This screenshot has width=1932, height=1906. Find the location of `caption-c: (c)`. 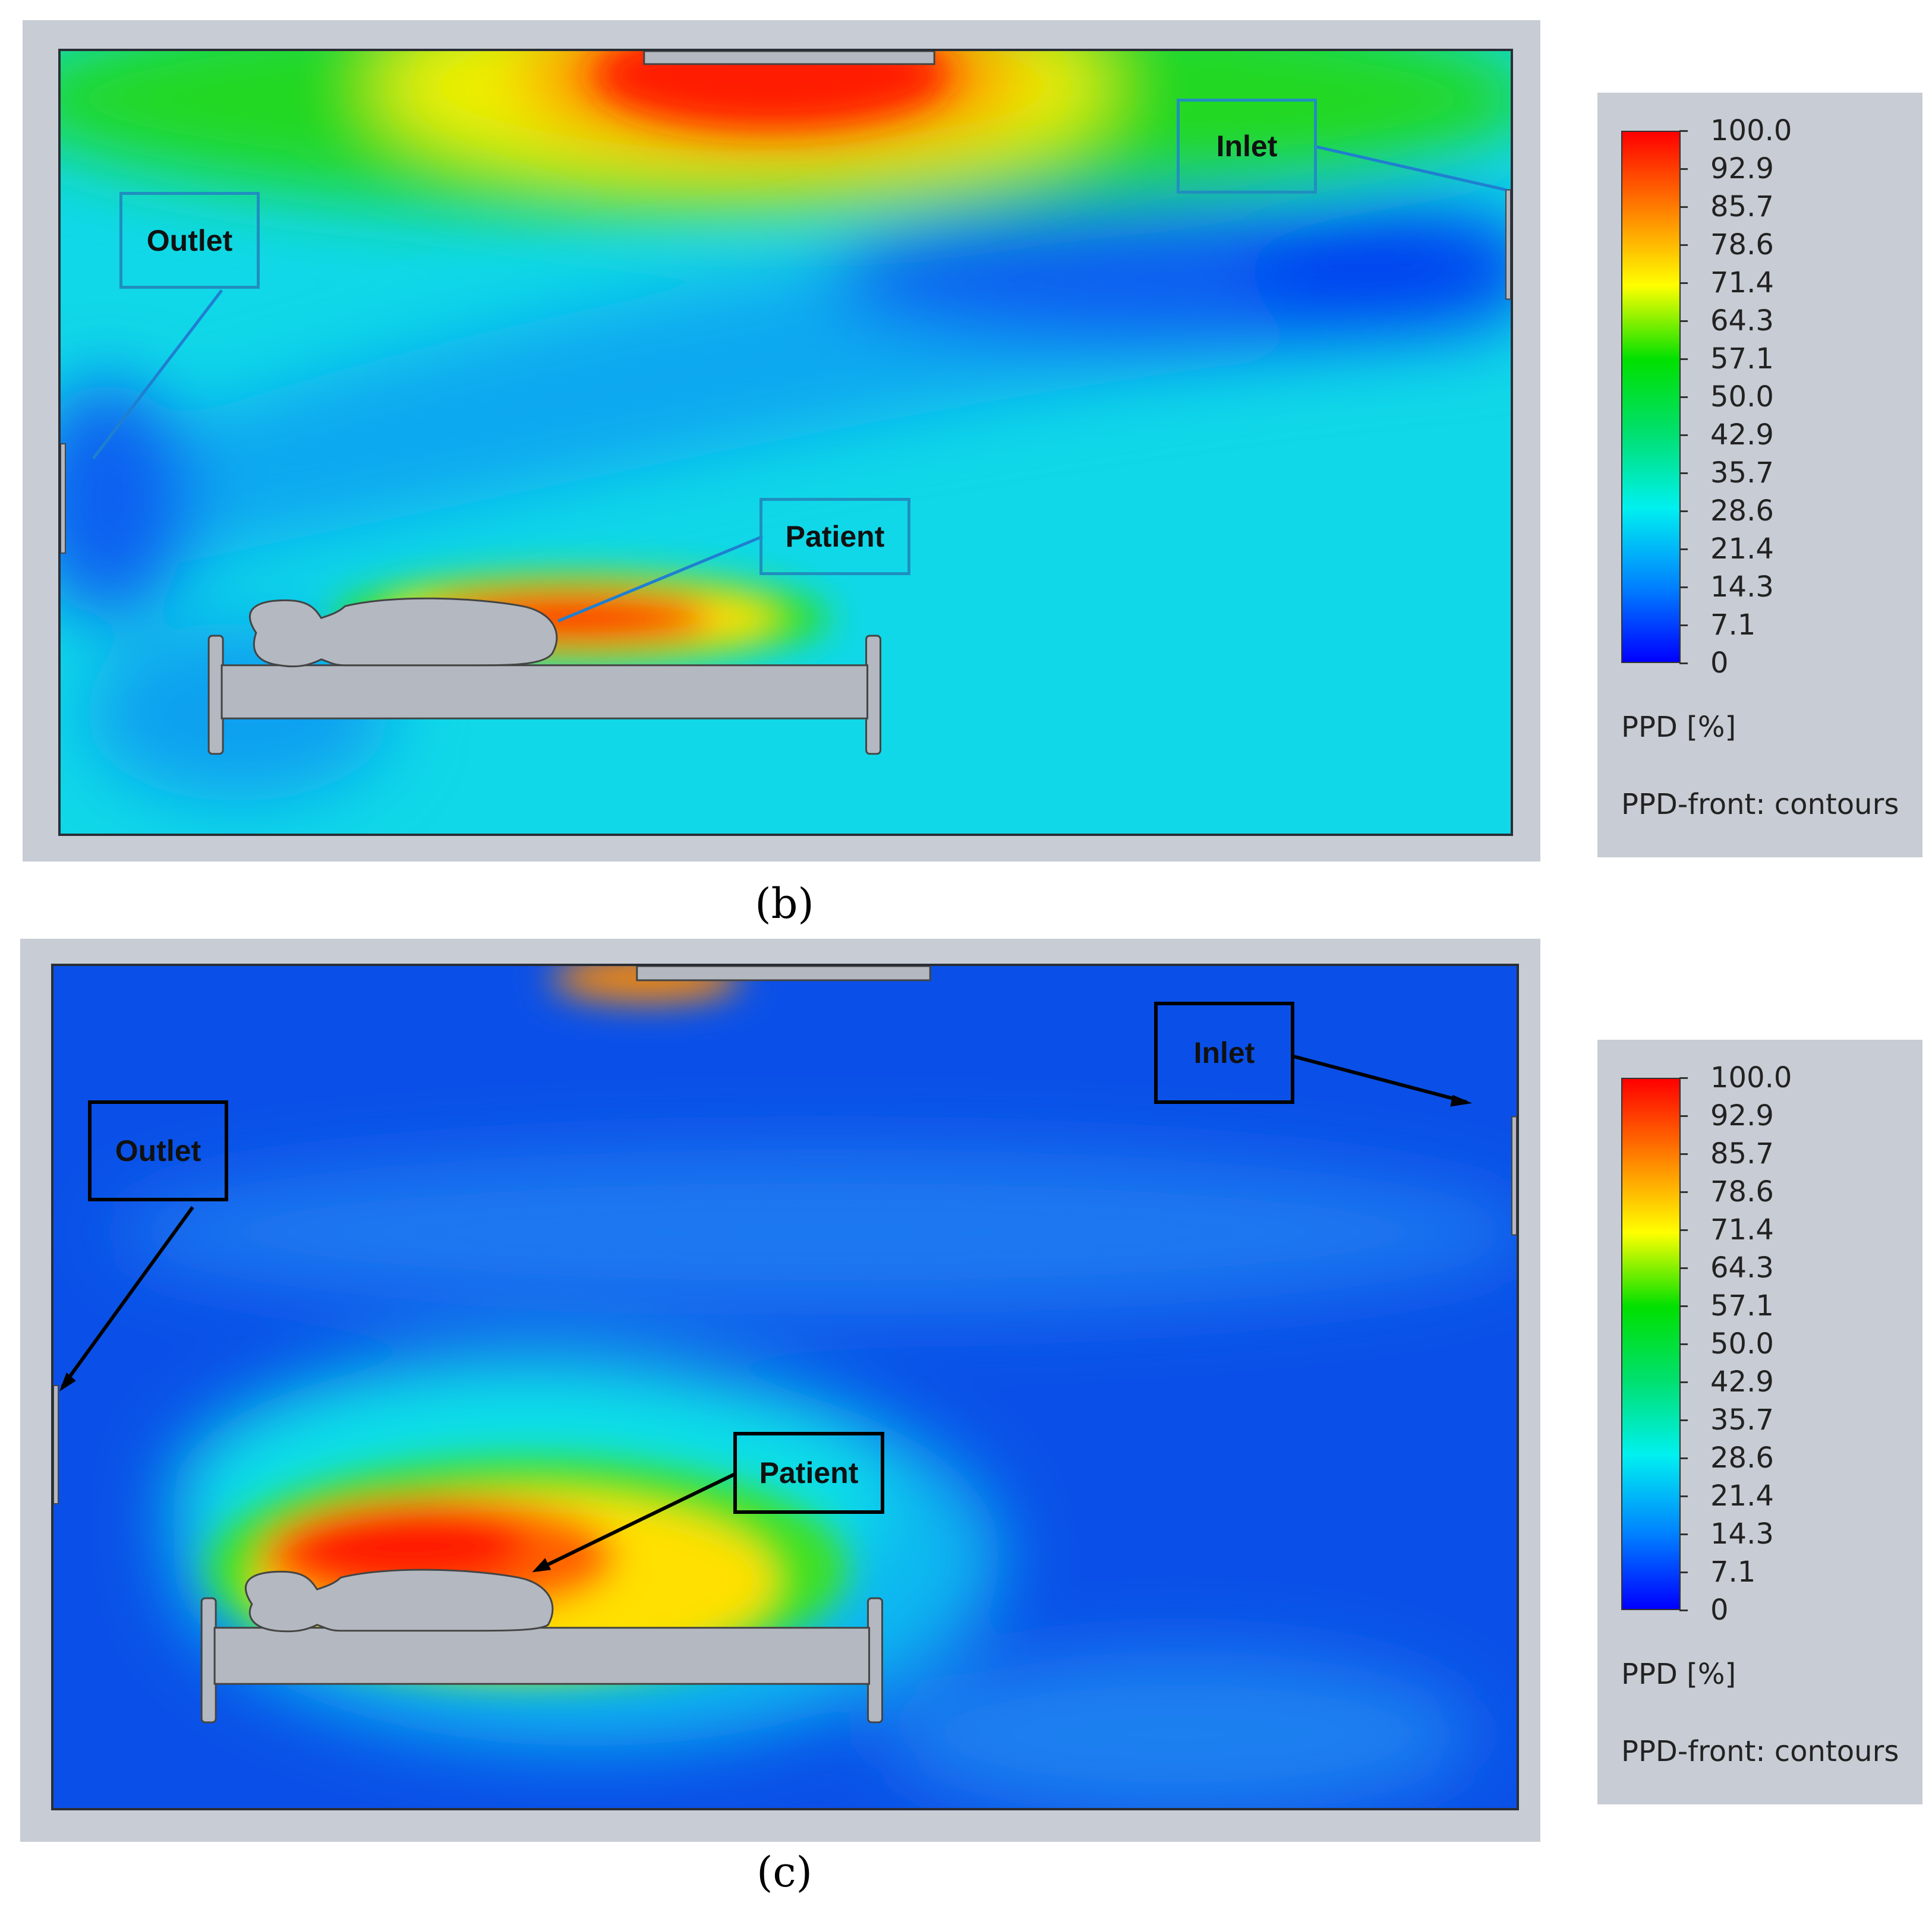

caption-c: (c) is located at coordinates (784, 1872).